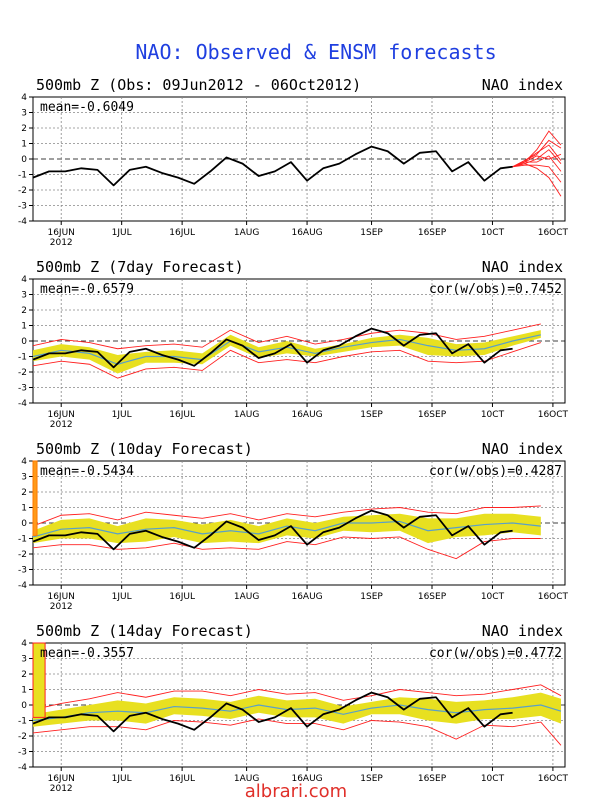  What do you see at coordinates (495, 471) in the screenshot?
I see `correlation-stat: cor(w/obs)=0.4287` at bounding box center [495, 471].